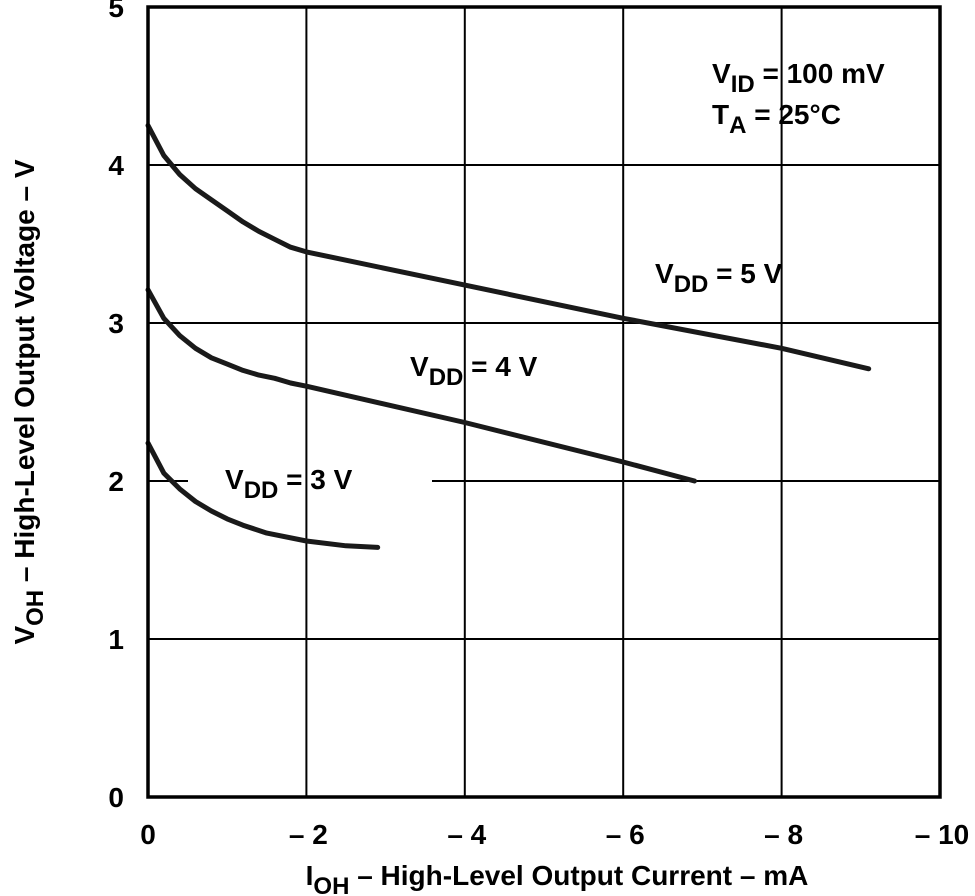 This screenshot has width=975, height=896. What do you see at coordinates (116, 639) in the screenshot?
I see `y-tick-label-1: 1` at bounding box center [116, 639].